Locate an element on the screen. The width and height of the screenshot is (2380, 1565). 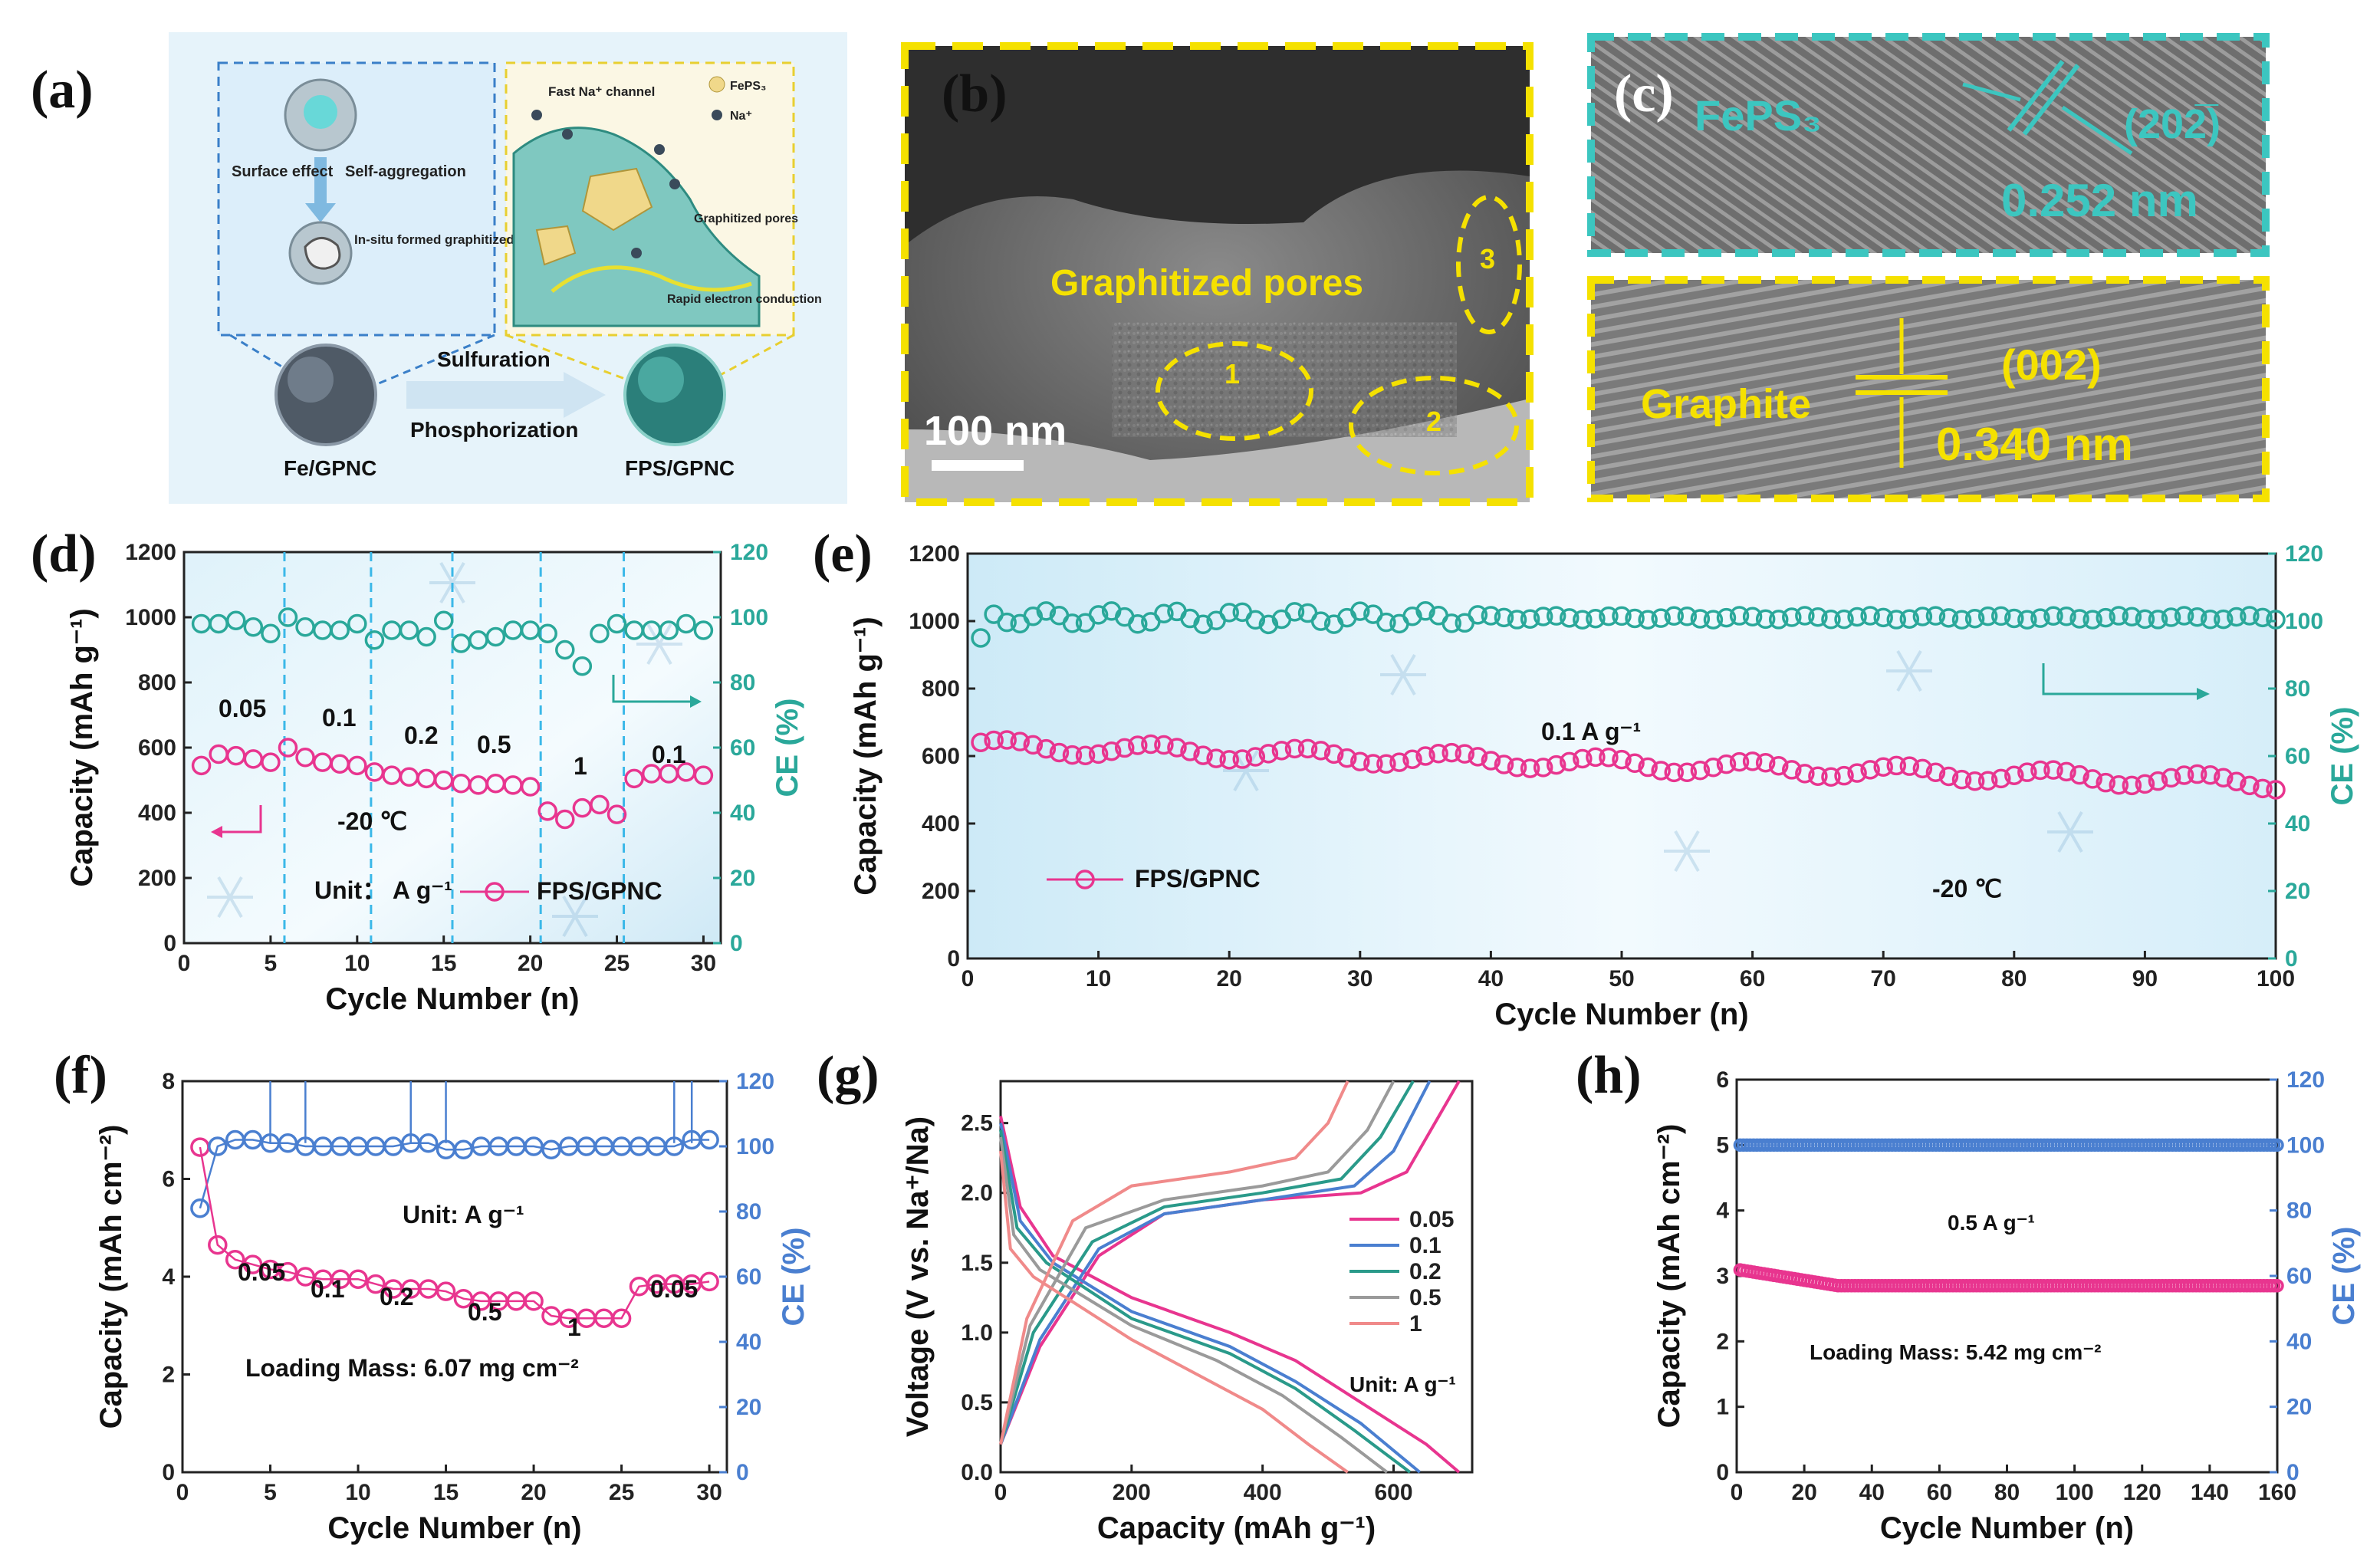
y-tick-label: 1200 is located at coordinates (150, 552).